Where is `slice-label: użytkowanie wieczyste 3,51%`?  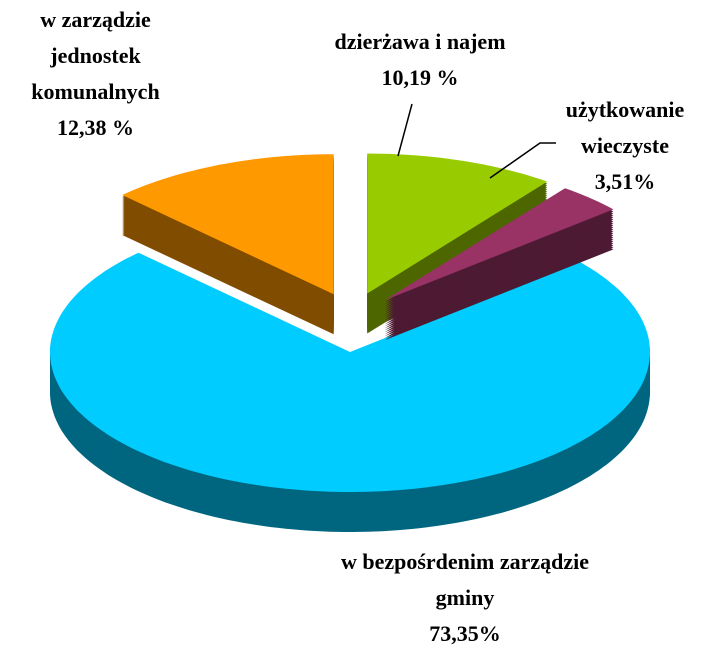 slice-label: użytkowanie wieczyste 3,51% is located at coordinates (625, 146).